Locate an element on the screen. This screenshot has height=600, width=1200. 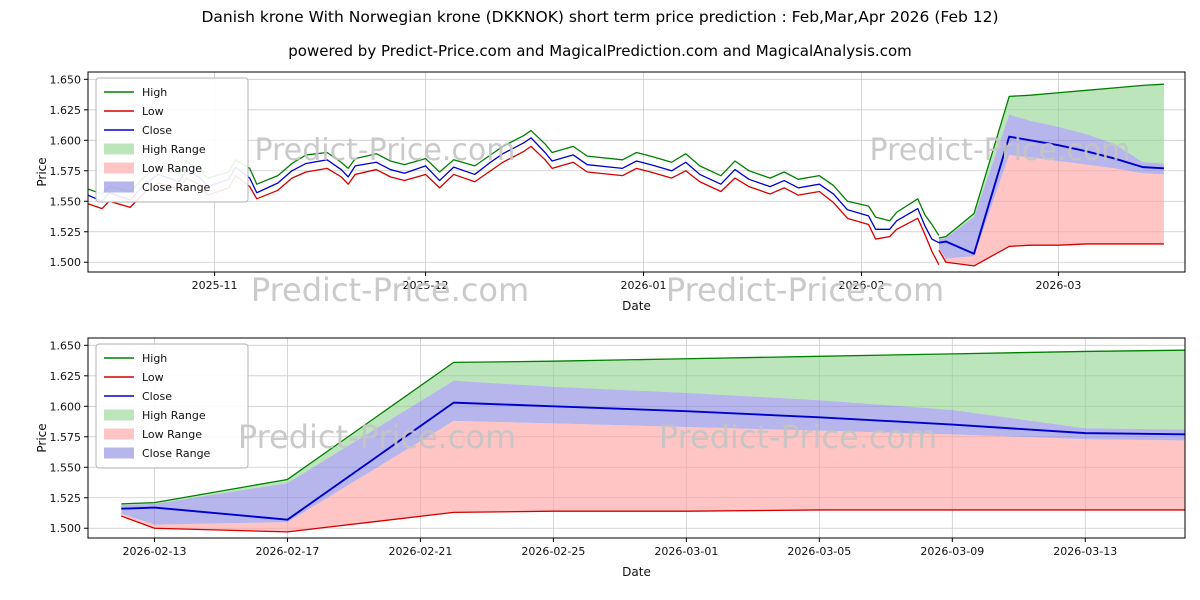
close-range-band is located at coordinates (1051, 186).